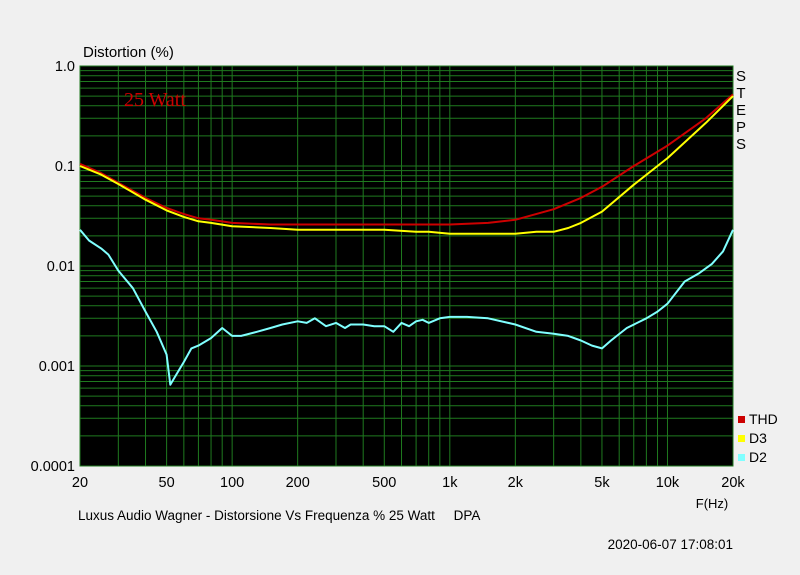 Image resolution: width=800 pixels, height=575 pixels. I want to click on x-tick-label: 20, so click(80, 483).